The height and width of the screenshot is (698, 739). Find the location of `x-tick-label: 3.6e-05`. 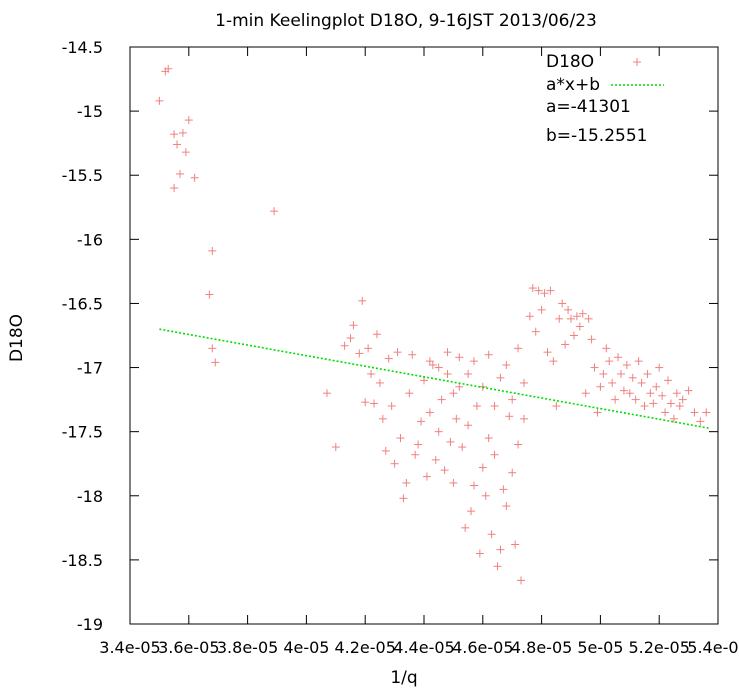

x-tick-label: 3.6e-05 is located at coordinates (188, 647).